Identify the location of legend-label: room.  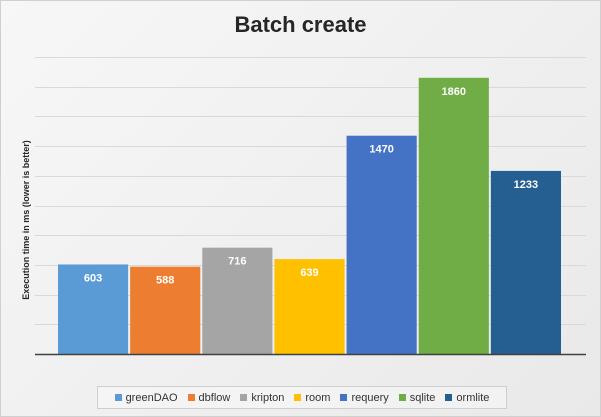
(318, 397).